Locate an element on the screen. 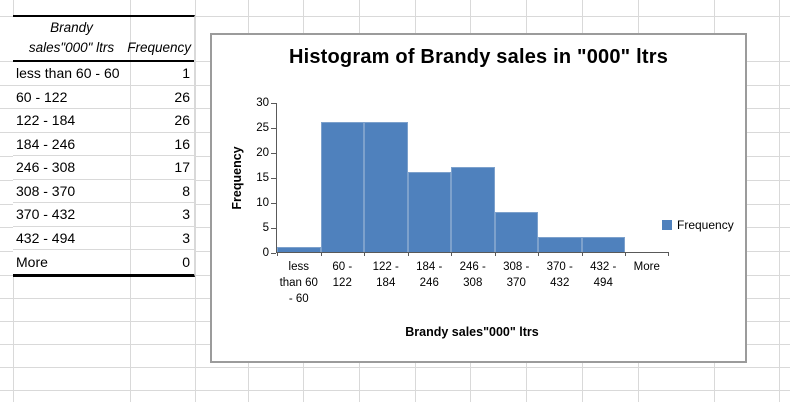 This screenshot has height=402, width=790. x-tick-label: 370 - 432 is located at coordinates (559, 275).